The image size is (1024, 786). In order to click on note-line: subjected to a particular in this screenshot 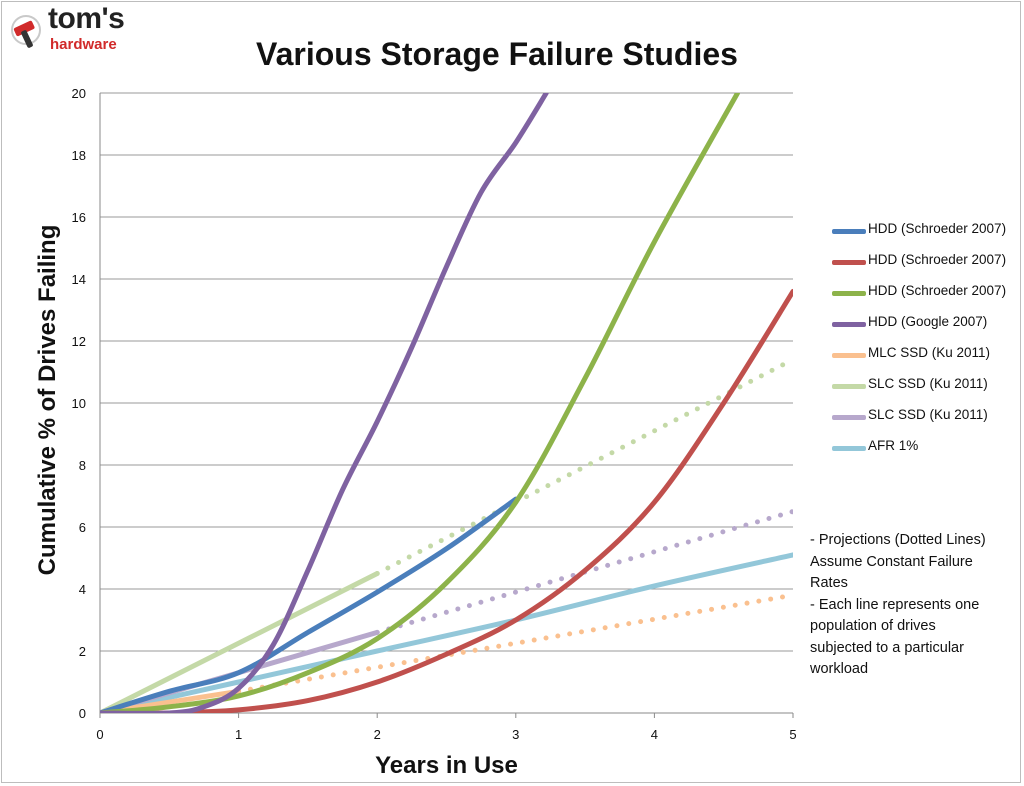, I will do `click(887, 647)`.